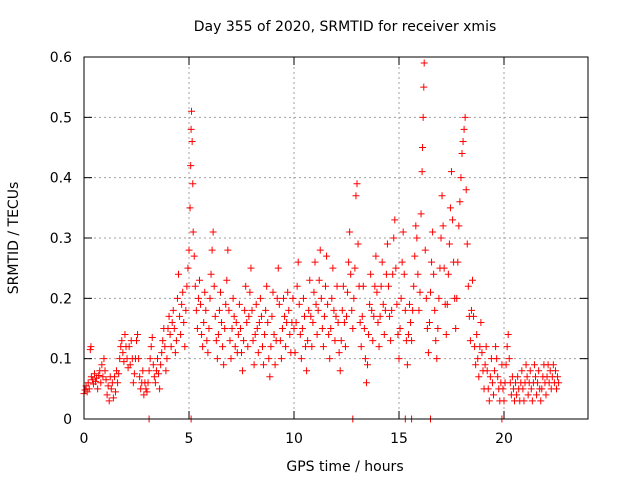 This screenshot has height=480, width=640. Describe the element at coordinates (504, 439) in the screenshot. I see `x-tick-label: 20` at that location.